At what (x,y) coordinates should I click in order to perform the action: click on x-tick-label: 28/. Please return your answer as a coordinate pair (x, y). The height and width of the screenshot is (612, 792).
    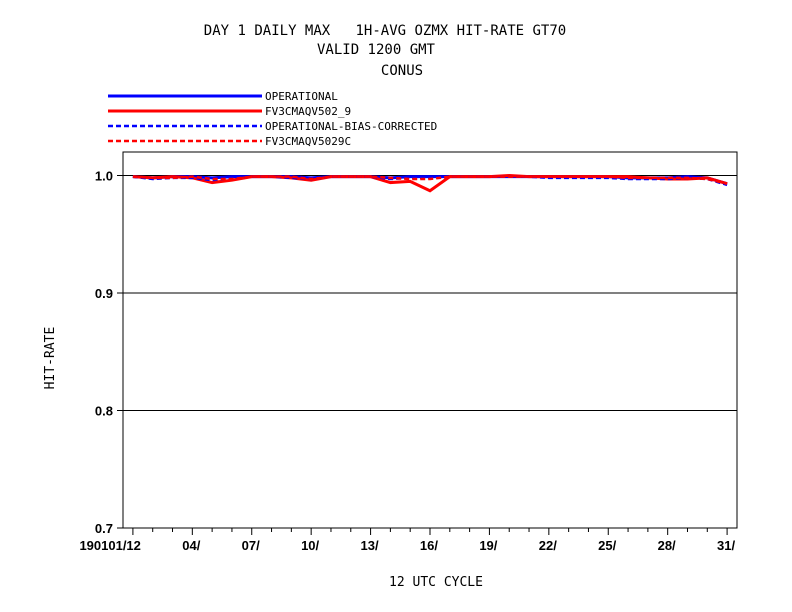
    Looking at the image, I should click on (667, 545).